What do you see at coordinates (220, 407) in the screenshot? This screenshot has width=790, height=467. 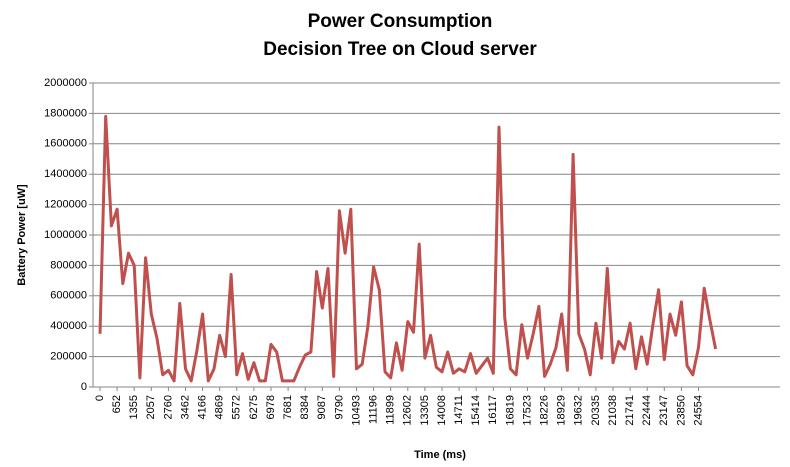 I see `x-tick-label: 4869` at bounding box center [220, 407].